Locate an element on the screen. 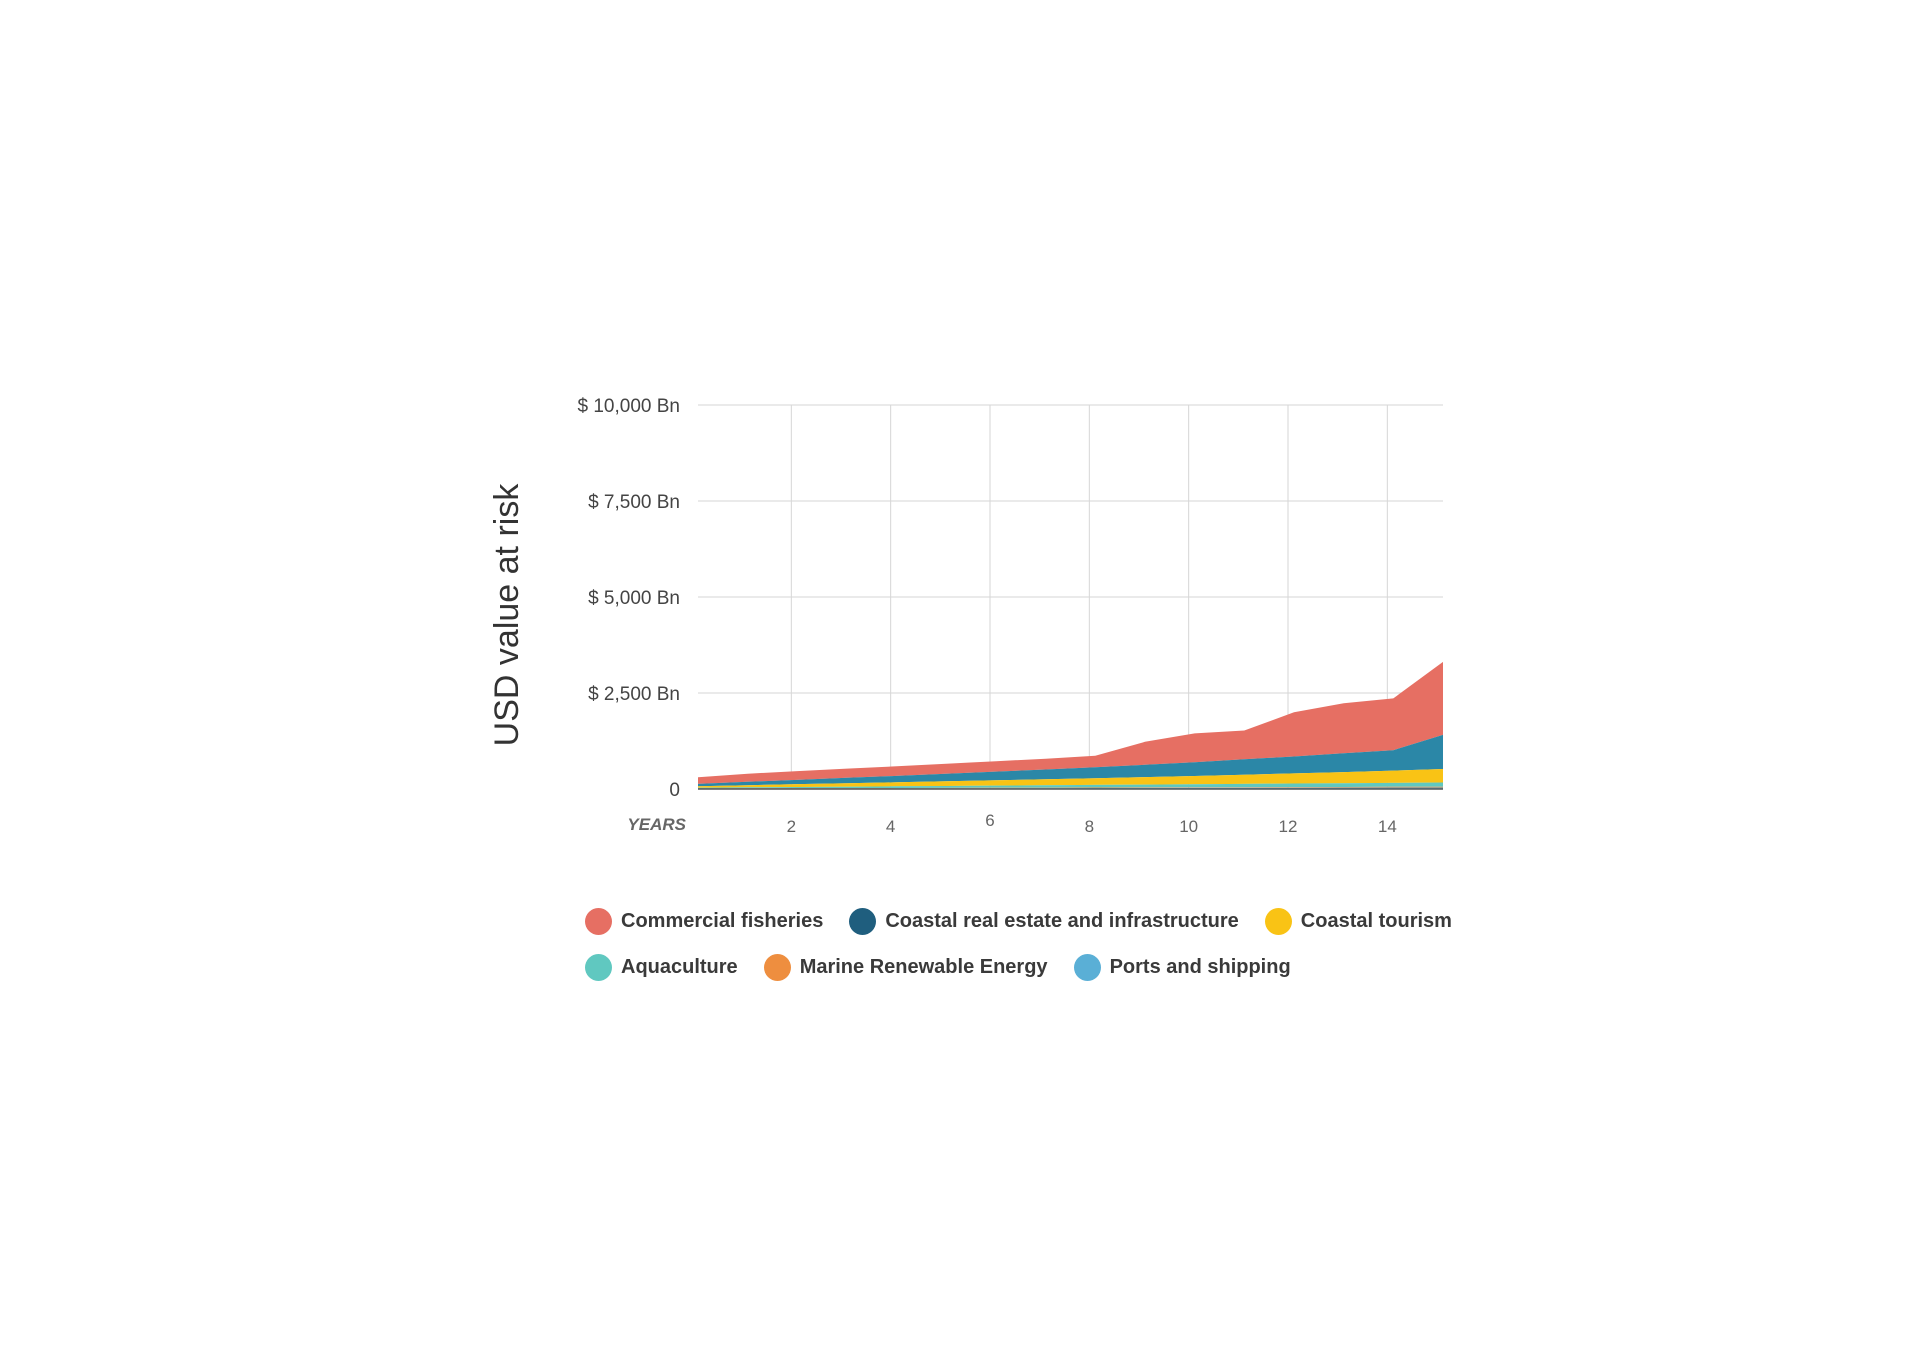  red-dot-icon is located at coordinates (598, 921).